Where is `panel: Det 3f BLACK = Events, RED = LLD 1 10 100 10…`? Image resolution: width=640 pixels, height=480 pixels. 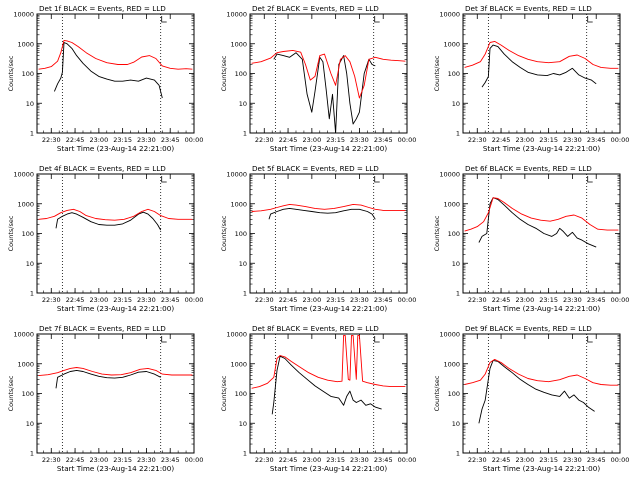 panel: Det 3f BLACK = Events, RED = LLD 1 10 100 10… is located at coordinates (531, 78).